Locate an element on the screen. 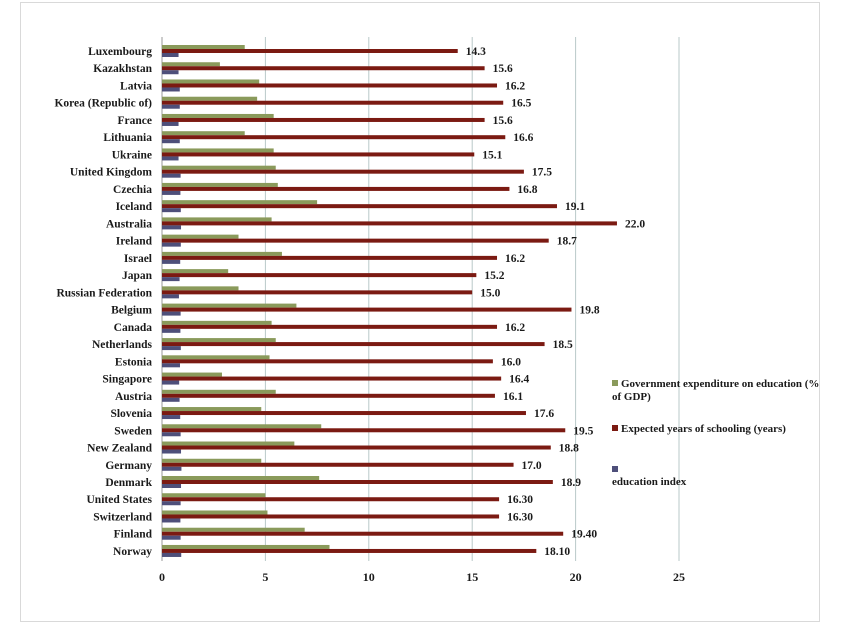  bar-education-index-slovenia is located at coordinates (171, 417).